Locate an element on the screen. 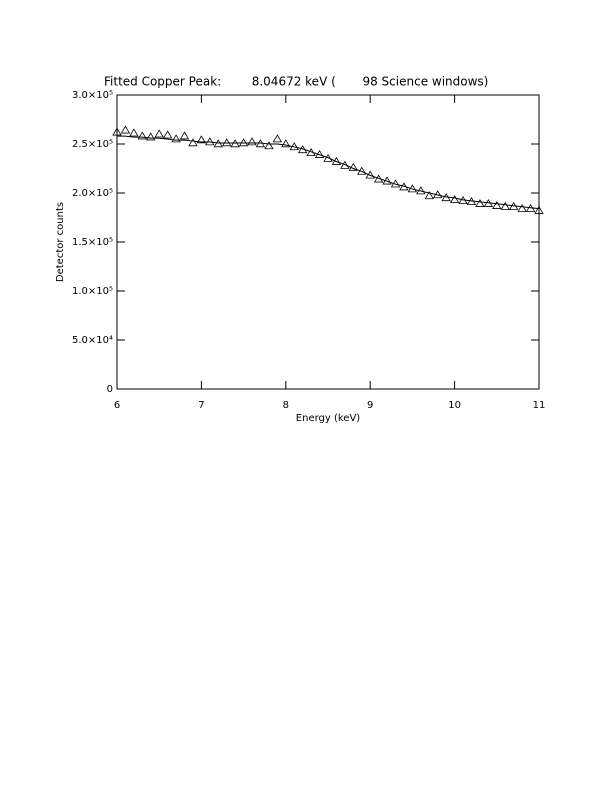  x-tick-label: 6 is located at coordinates (117, 405).